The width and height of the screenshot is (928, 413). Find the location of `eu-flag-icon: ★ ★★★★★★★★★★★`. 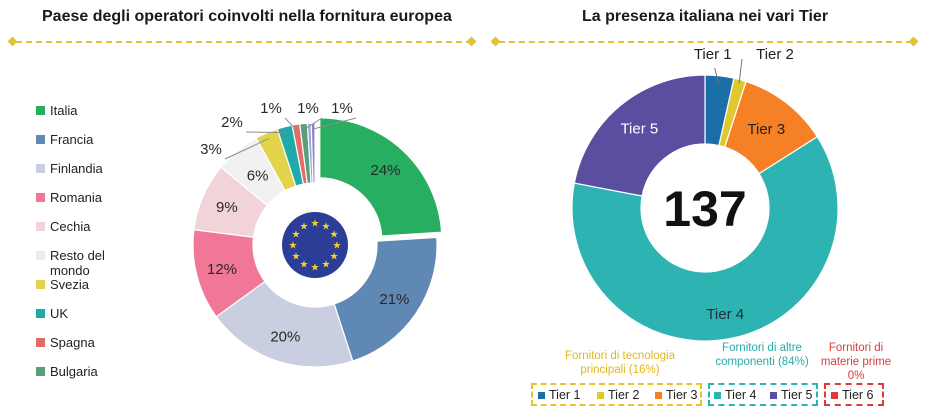

eu-flag-icon: ★ ★★★★★★★★★★★ is located at coordinates (315, 245).